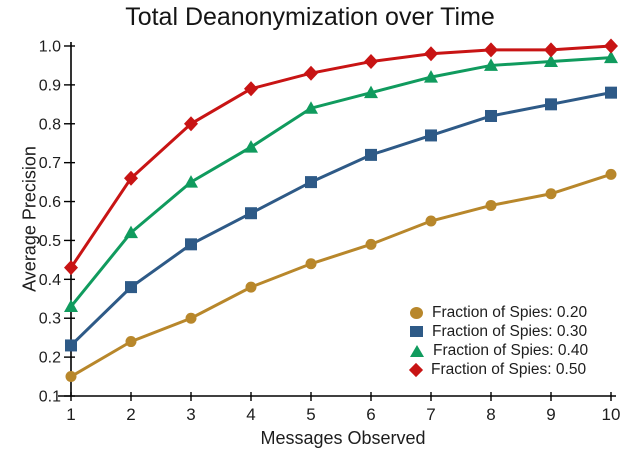 This screenshot has width=620, height=455. I want to click on y-tick-label: 0.9, so click(50, 85).